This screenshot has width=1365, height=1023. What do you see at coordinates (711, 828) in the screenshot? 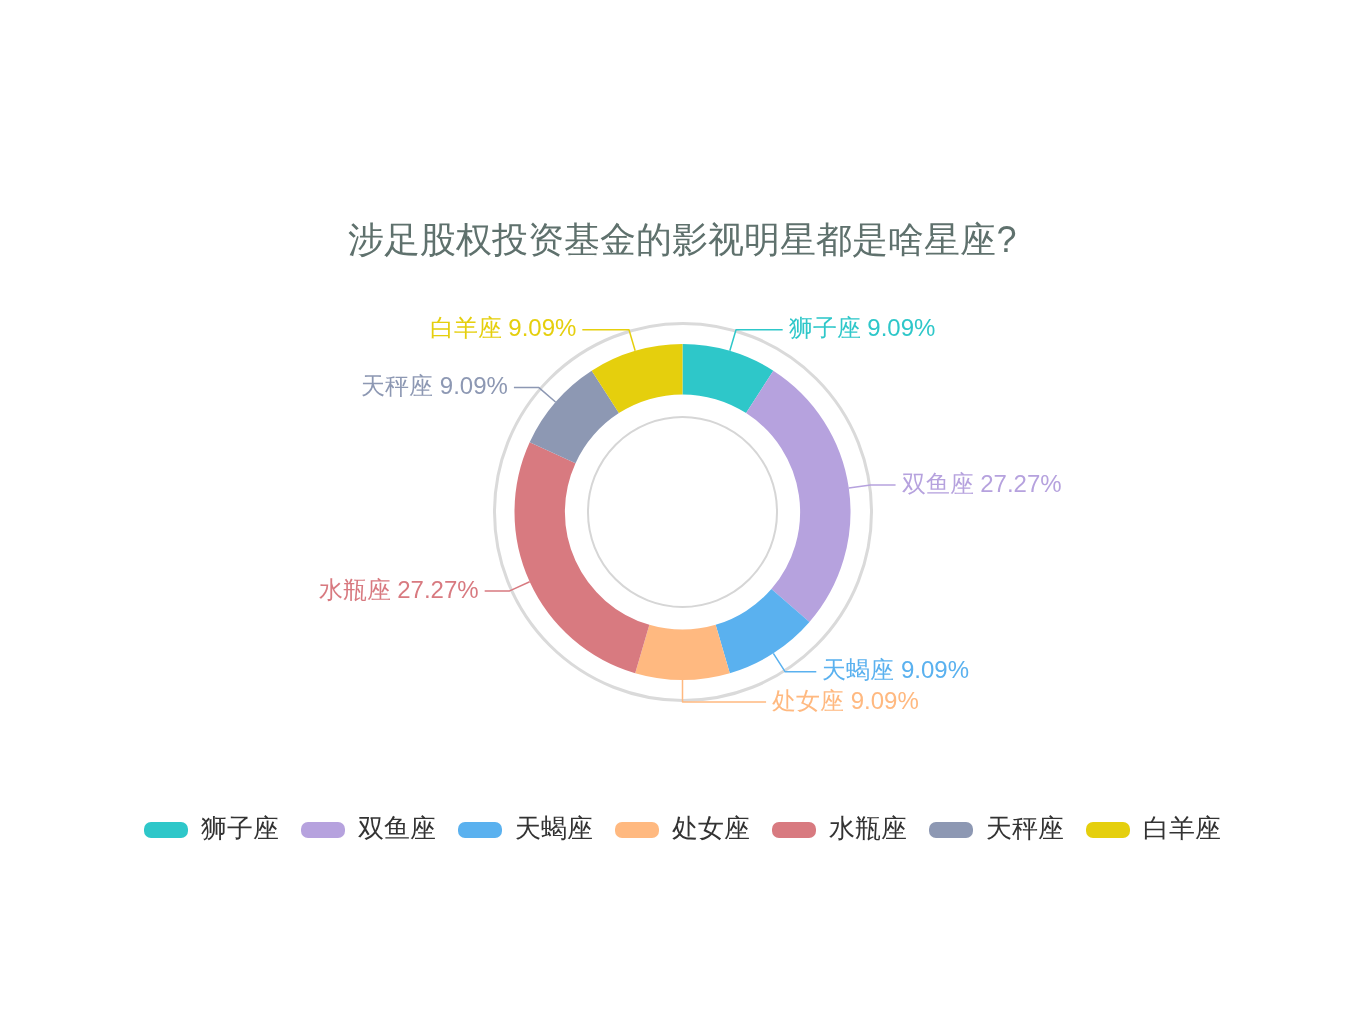
I see `legend-label: 处女座` at bounding box center [711, 828].